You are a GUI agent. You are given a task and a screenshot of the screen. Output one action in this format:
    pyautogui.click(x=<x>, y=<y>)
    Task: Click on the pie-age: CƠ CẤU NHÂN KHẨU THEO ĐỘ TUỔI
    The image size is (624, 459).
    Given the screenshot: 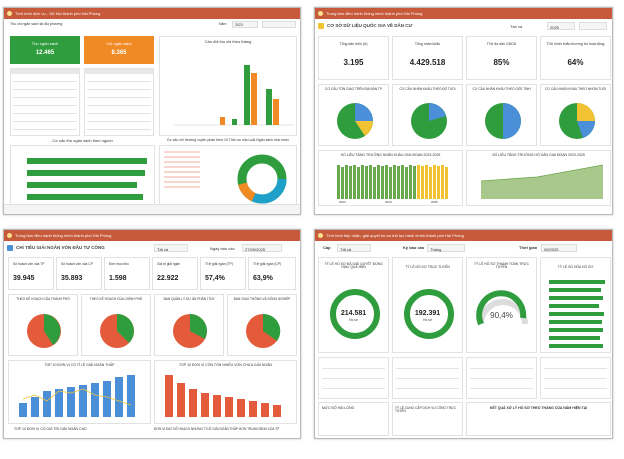 What is the action you would take?
    pyautogui.click(x=427, y=115)
    